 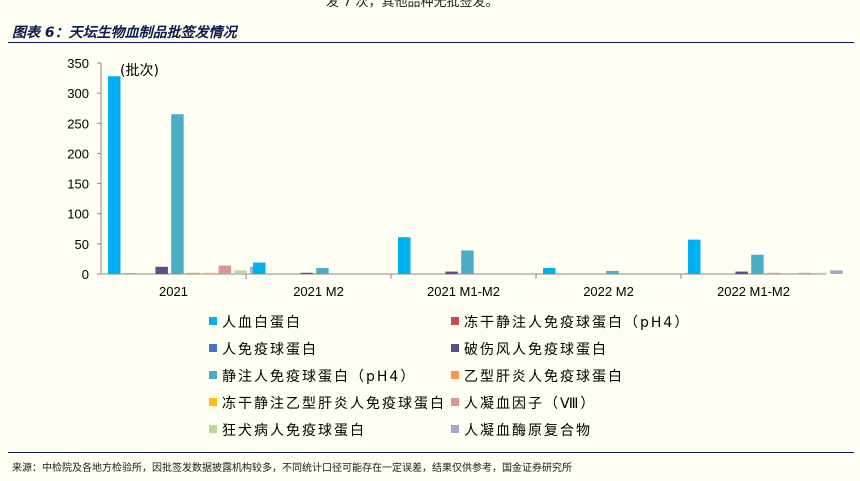 What do you see at coordinates (124, 33) in the screenshot?
I see `figure-title: 图表 6：天坛生物血制品批签发情况` at bounding box center [124, 33].